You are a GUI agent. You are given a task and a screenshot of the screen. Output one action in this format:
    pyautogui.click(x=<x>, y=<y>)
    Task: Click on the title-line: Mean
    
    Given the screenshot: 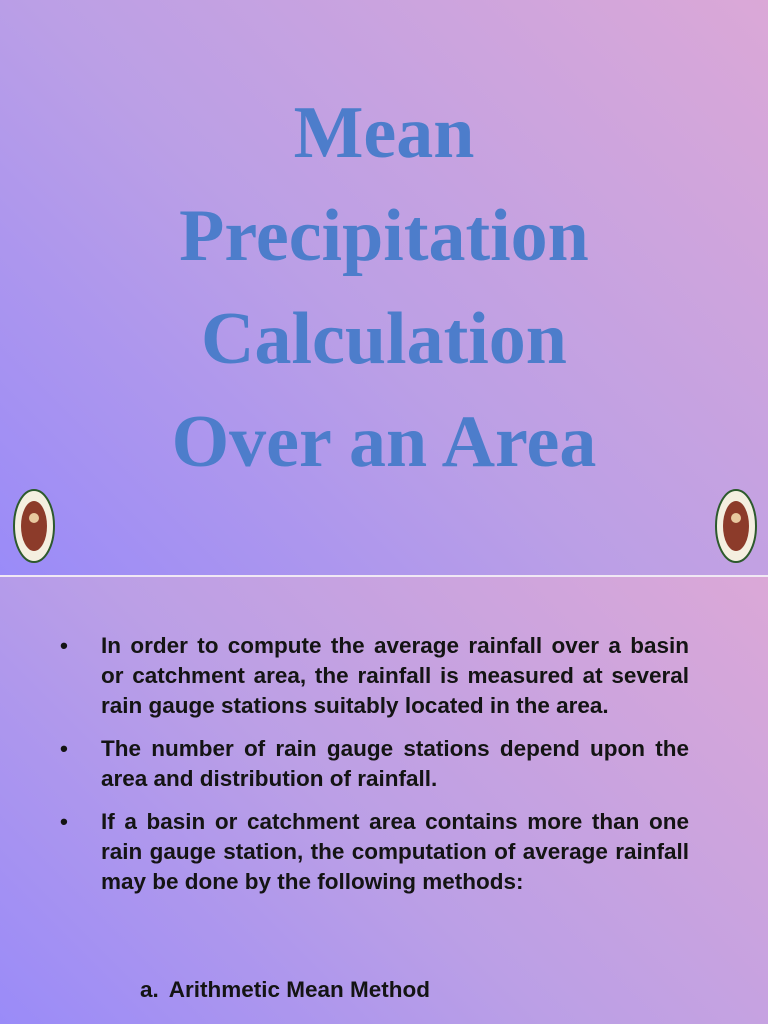 What is the action you would take?
    pyautogui.click(x=384, y=133)
    